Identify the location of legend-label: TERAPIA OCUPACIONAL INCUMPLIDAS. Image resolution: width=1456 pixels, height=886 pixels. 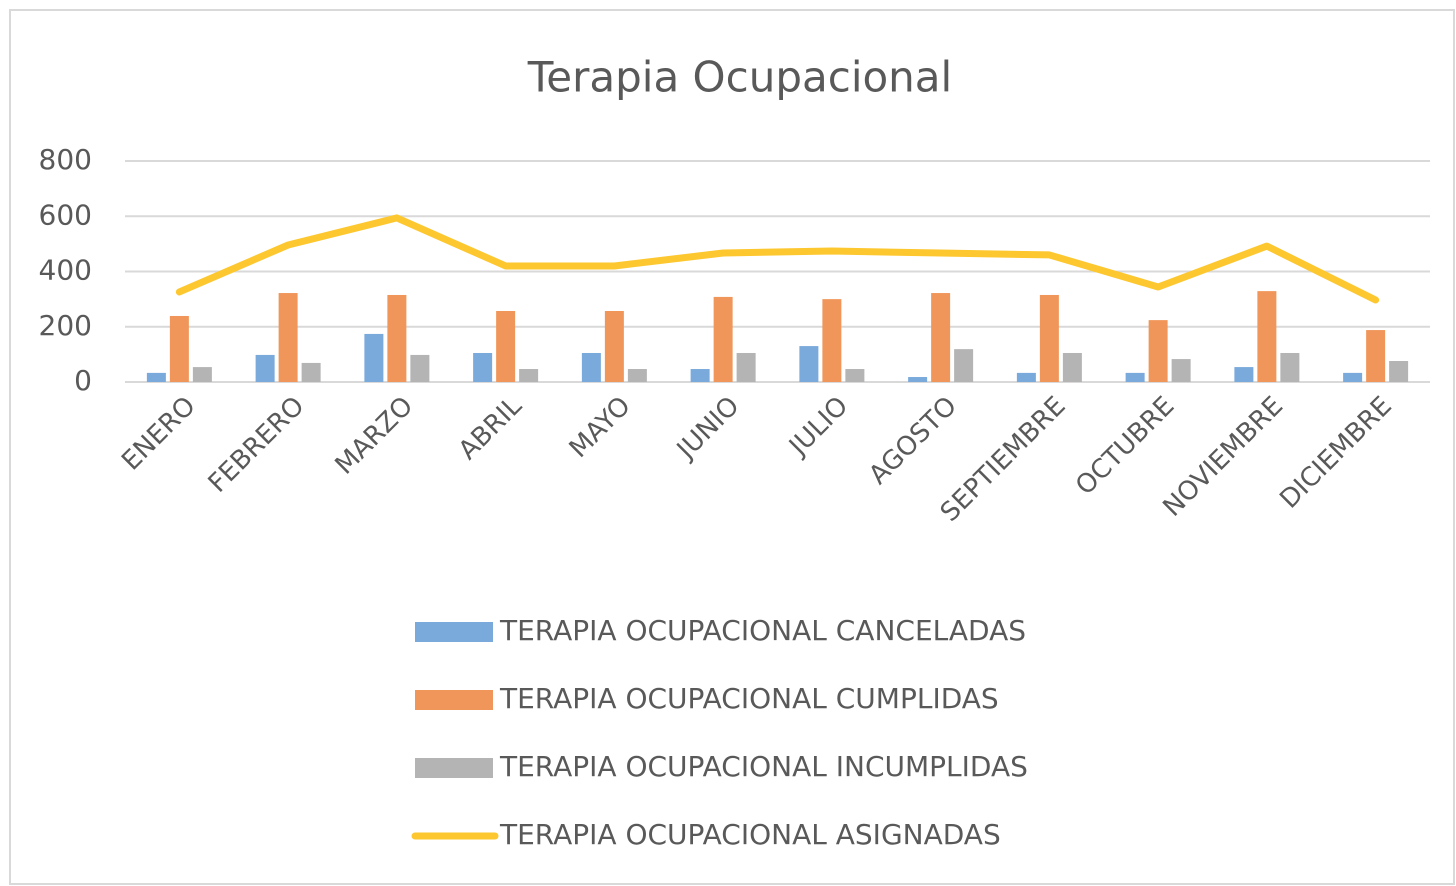
(763, 766).